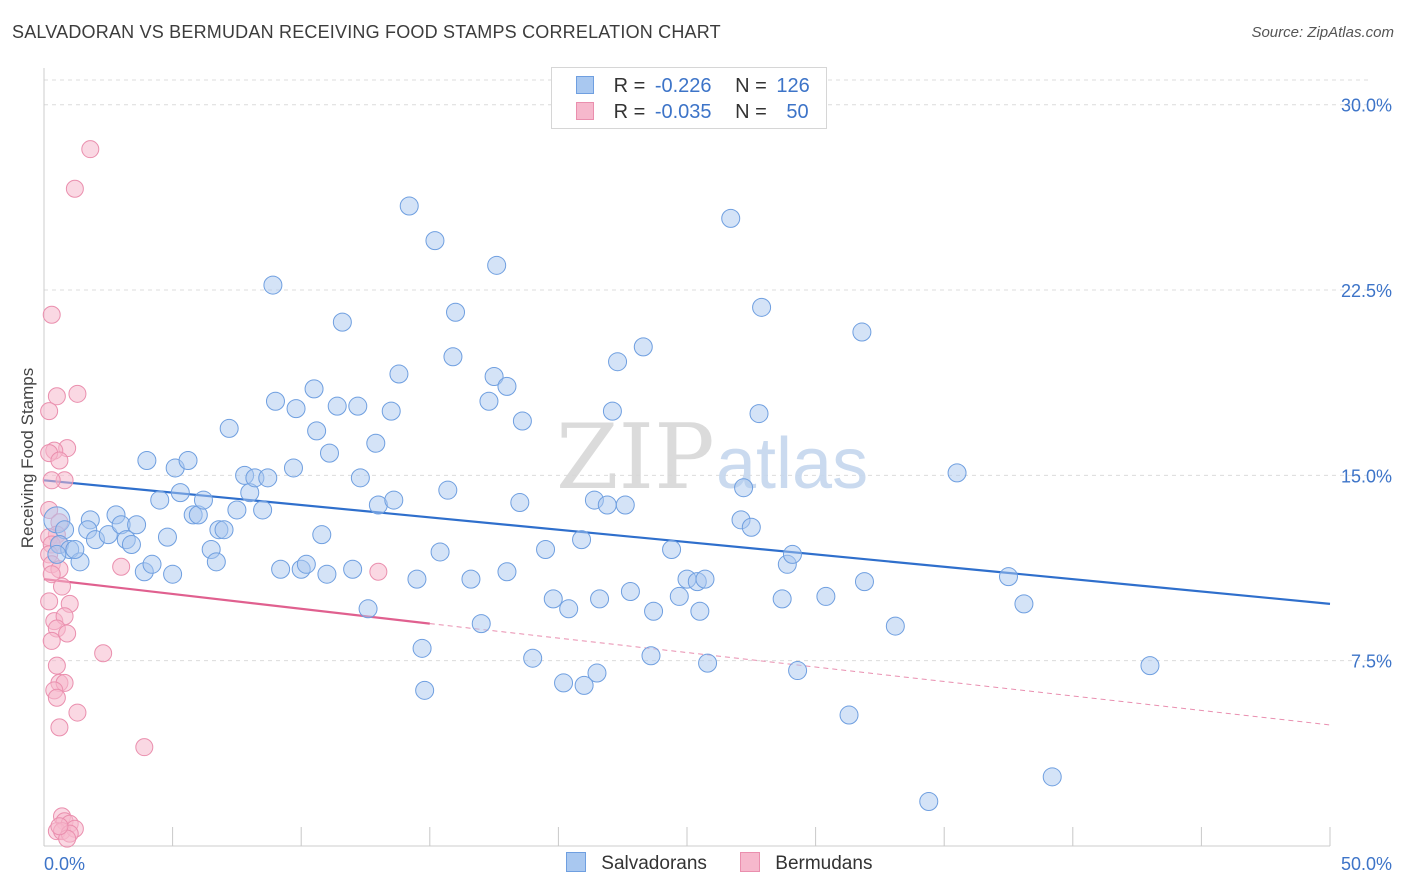 This screenshot has height=892, width=1406. Describe the element at coordinates (1366, 291) in the screenshot. I see `y-tick-label: 22.5%` at that location.